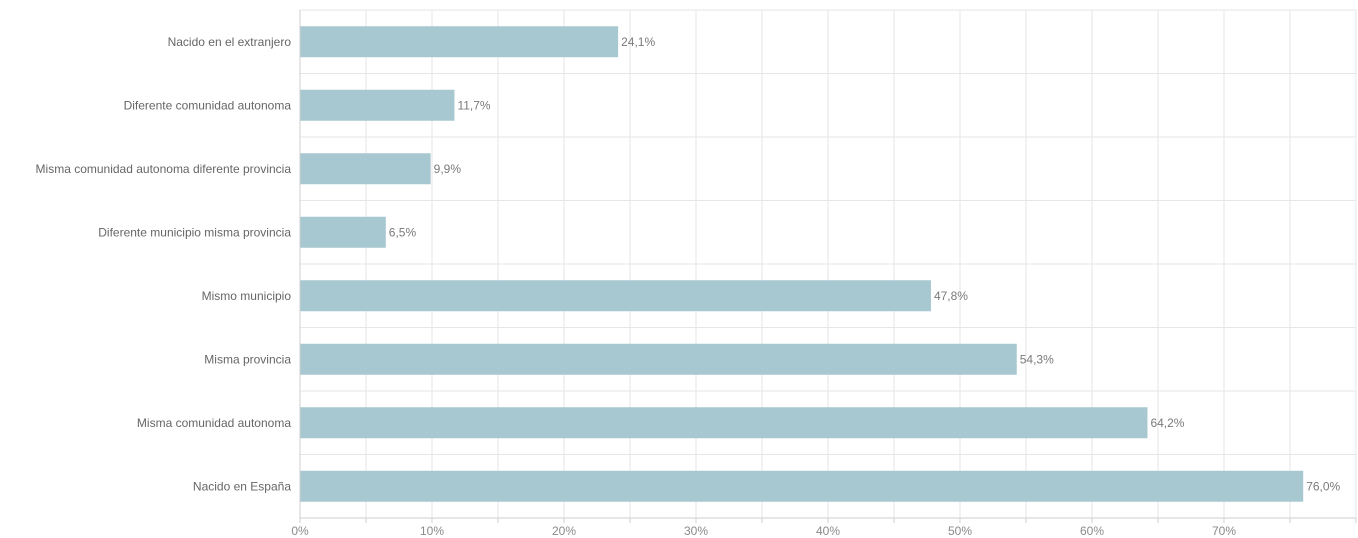  I want to click on category-label: Misma provincia, so click(247, 359).